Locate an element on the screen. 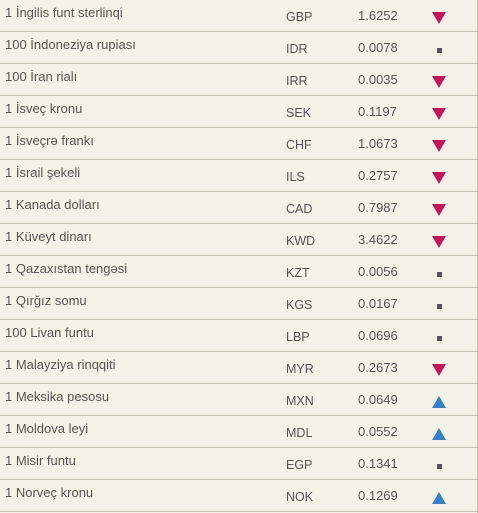  exchange-rate-value: 0.1197 is located at coordinates (377, 111).